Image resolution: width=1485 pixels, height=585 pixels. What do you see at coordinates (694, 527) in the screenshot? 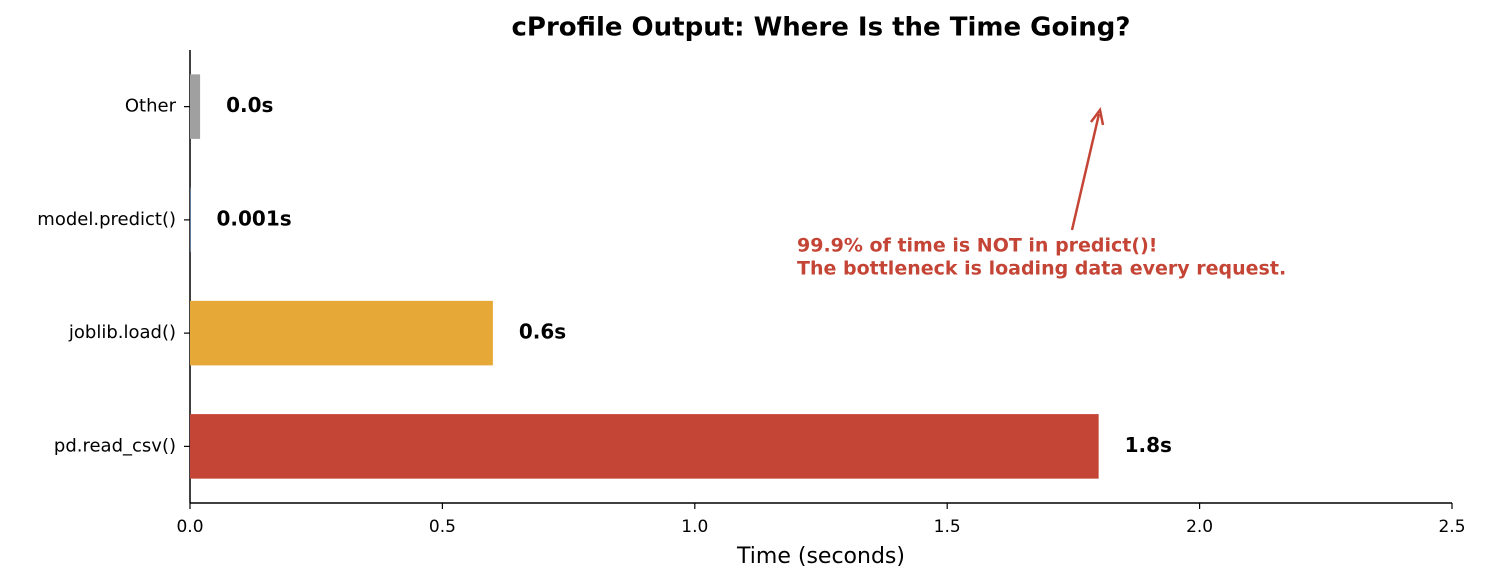
I see `x-tick-label: 1.0` at bounding box center [694, 527].